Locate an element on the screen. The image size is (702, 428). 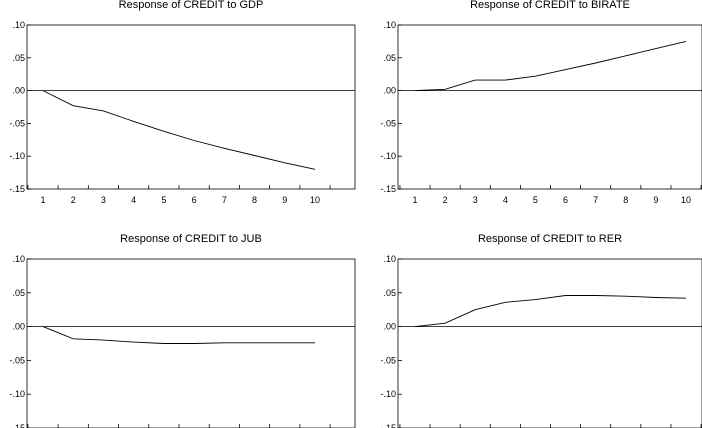
panel-title: Response of CREDIT to JUB is located at coordinates (191, 239).